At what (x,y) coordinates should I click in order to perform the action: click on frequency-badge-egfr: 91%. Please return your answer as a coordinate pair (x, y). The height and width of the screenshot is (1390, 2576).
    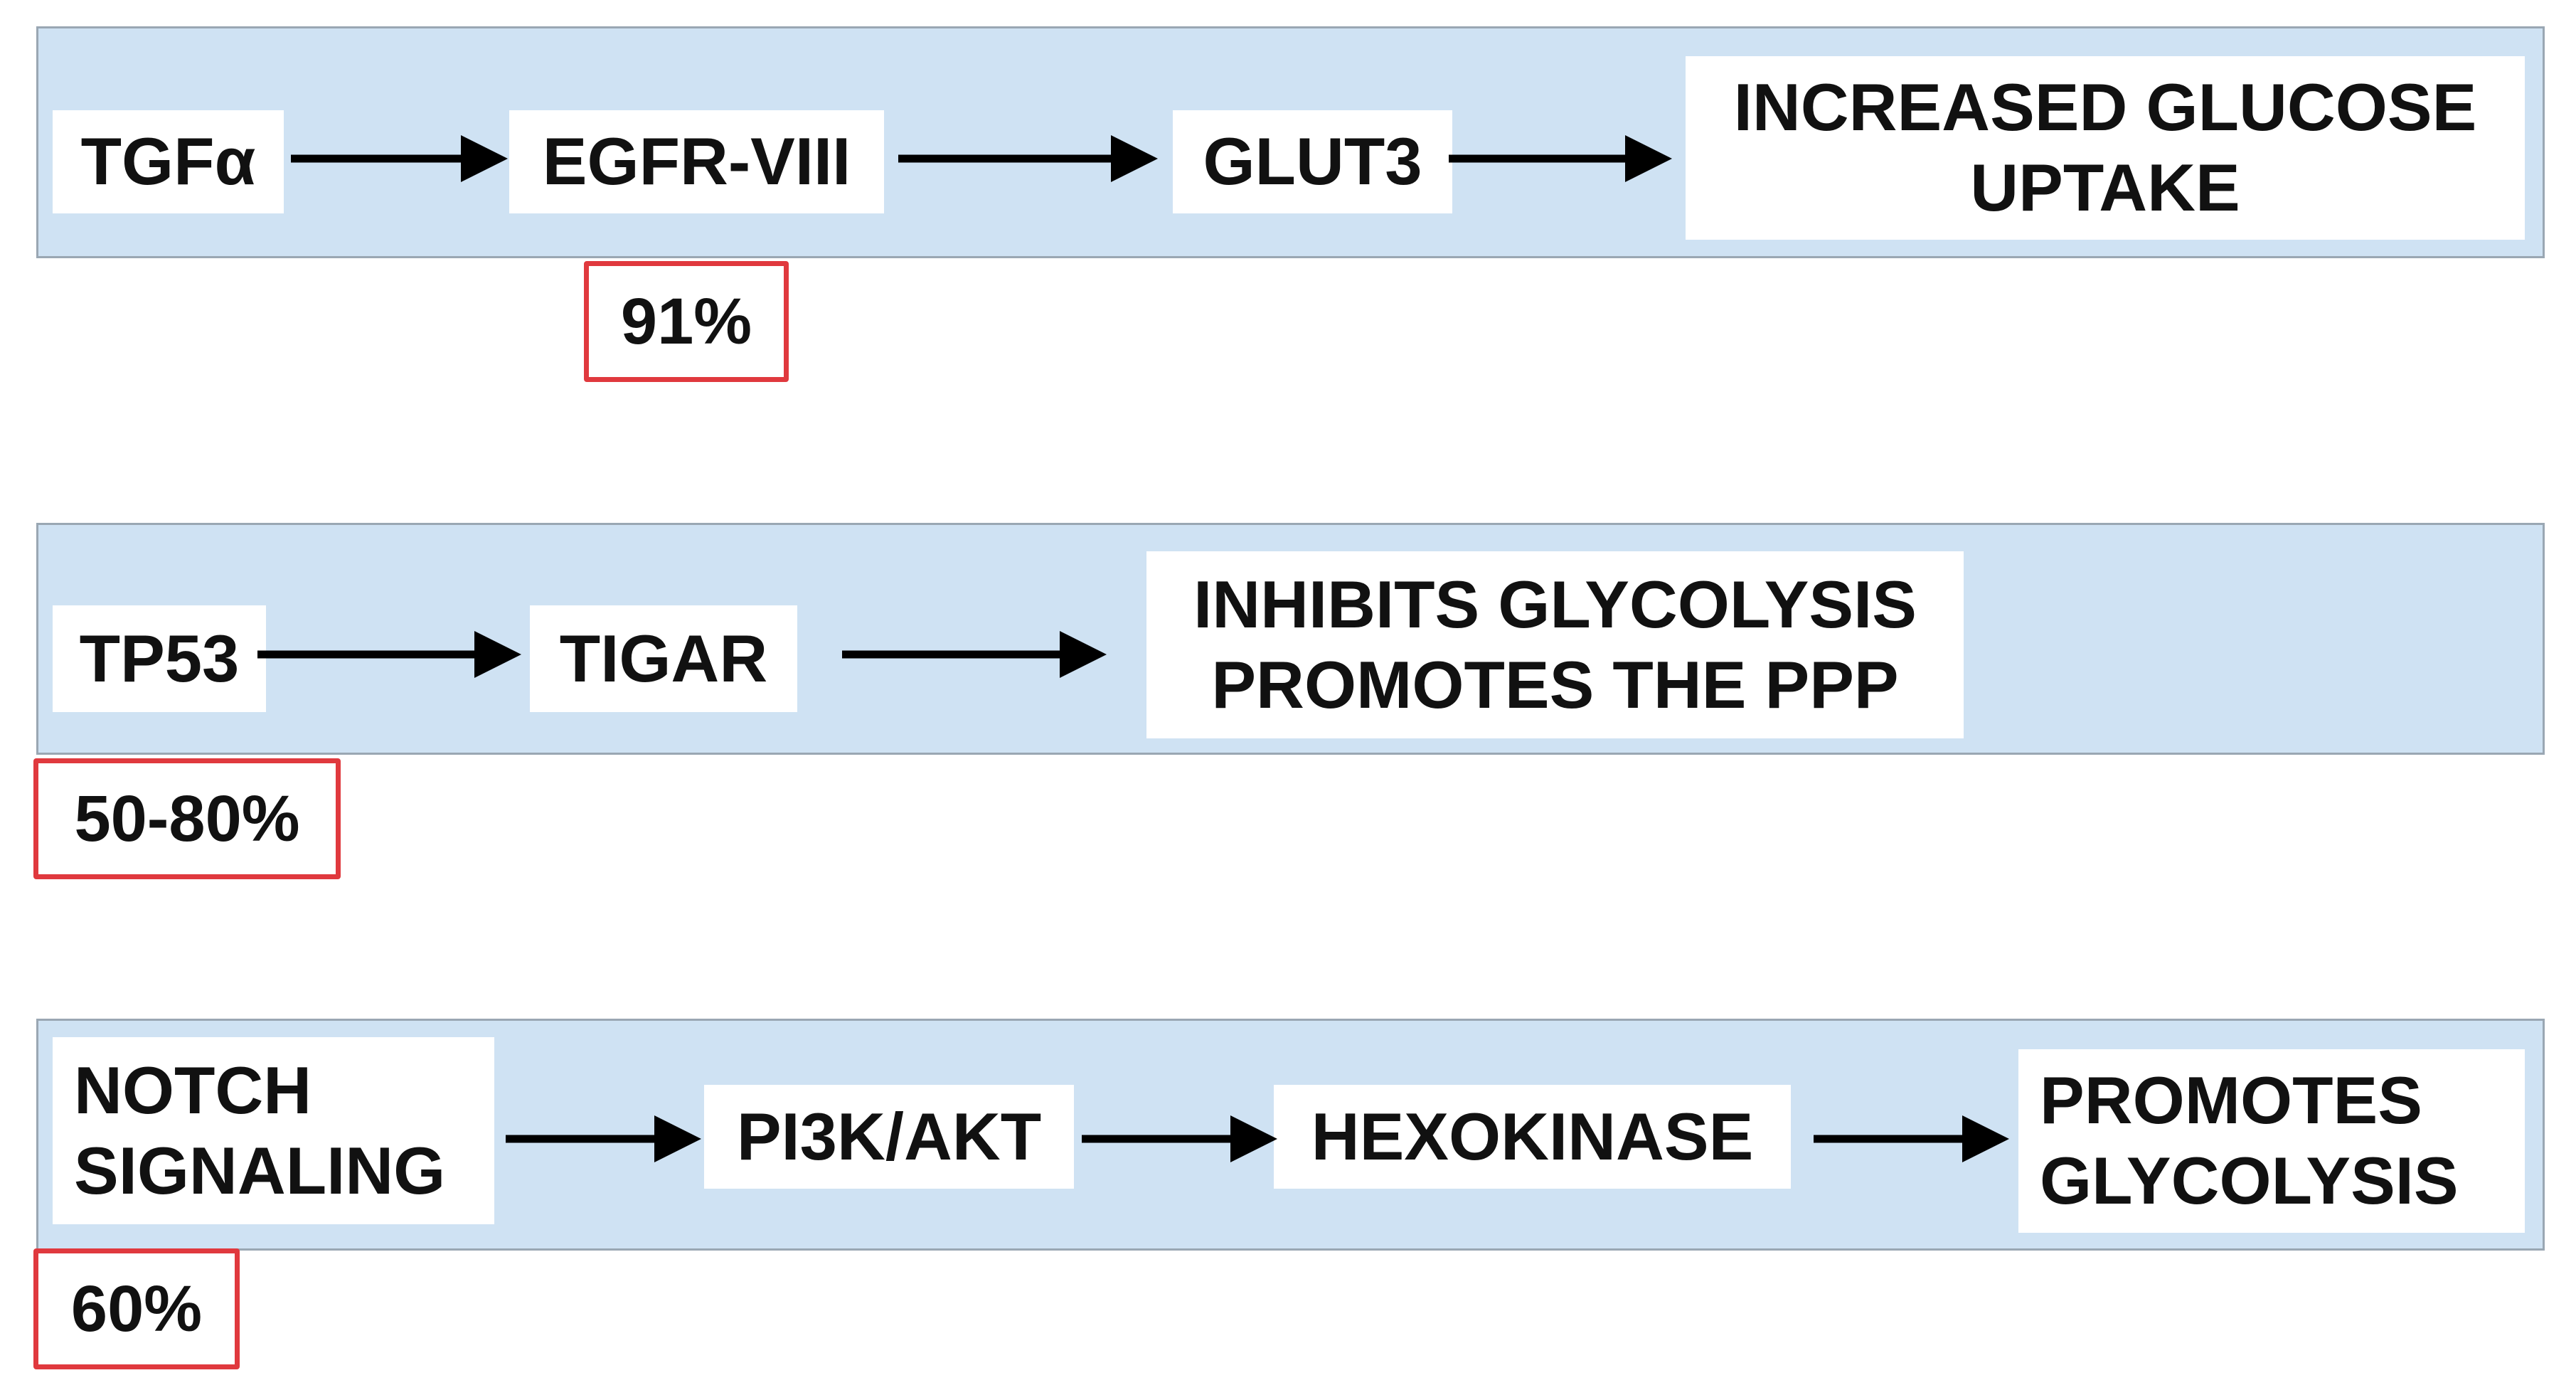
    Looking at the image, I should click on (686, 321).